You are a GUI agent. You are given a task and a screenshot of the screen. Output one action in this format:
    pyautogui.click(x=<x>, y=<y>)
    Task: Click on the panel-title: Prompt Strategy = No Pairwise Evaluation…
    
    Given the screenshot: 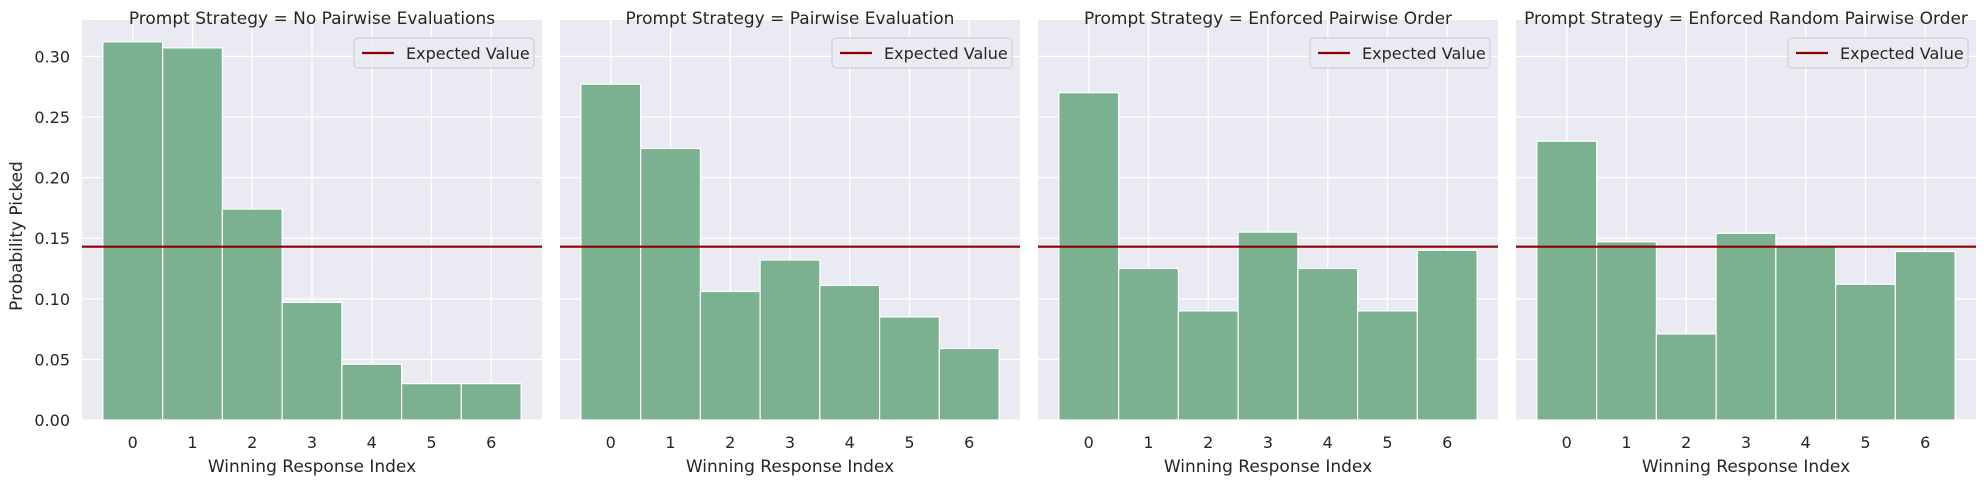 What is the action you would take?
    pyautogui.click(x=312, y=19)
    